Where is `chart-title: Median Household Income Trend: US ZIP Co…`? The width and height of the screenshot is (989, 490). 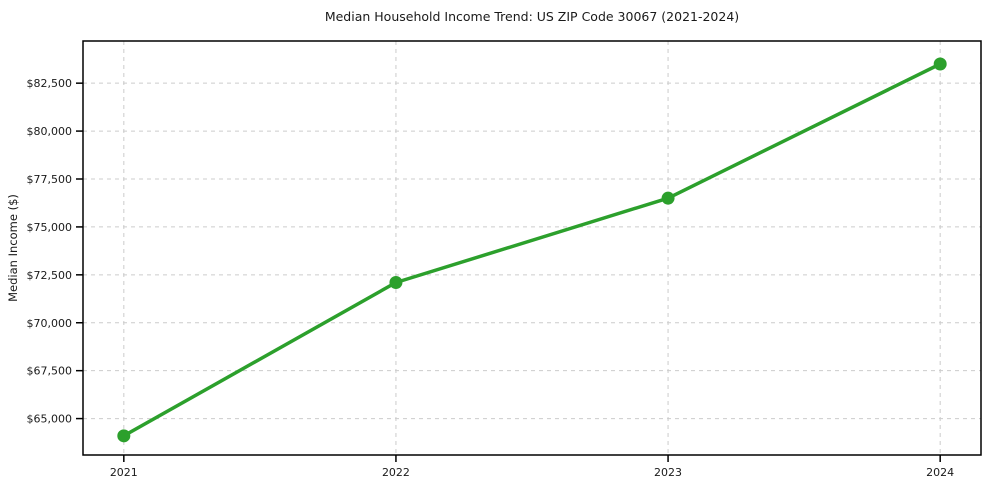 chart-title: Median Household Income Trend: US ZIP Co… is located at coordinates (532, 16).